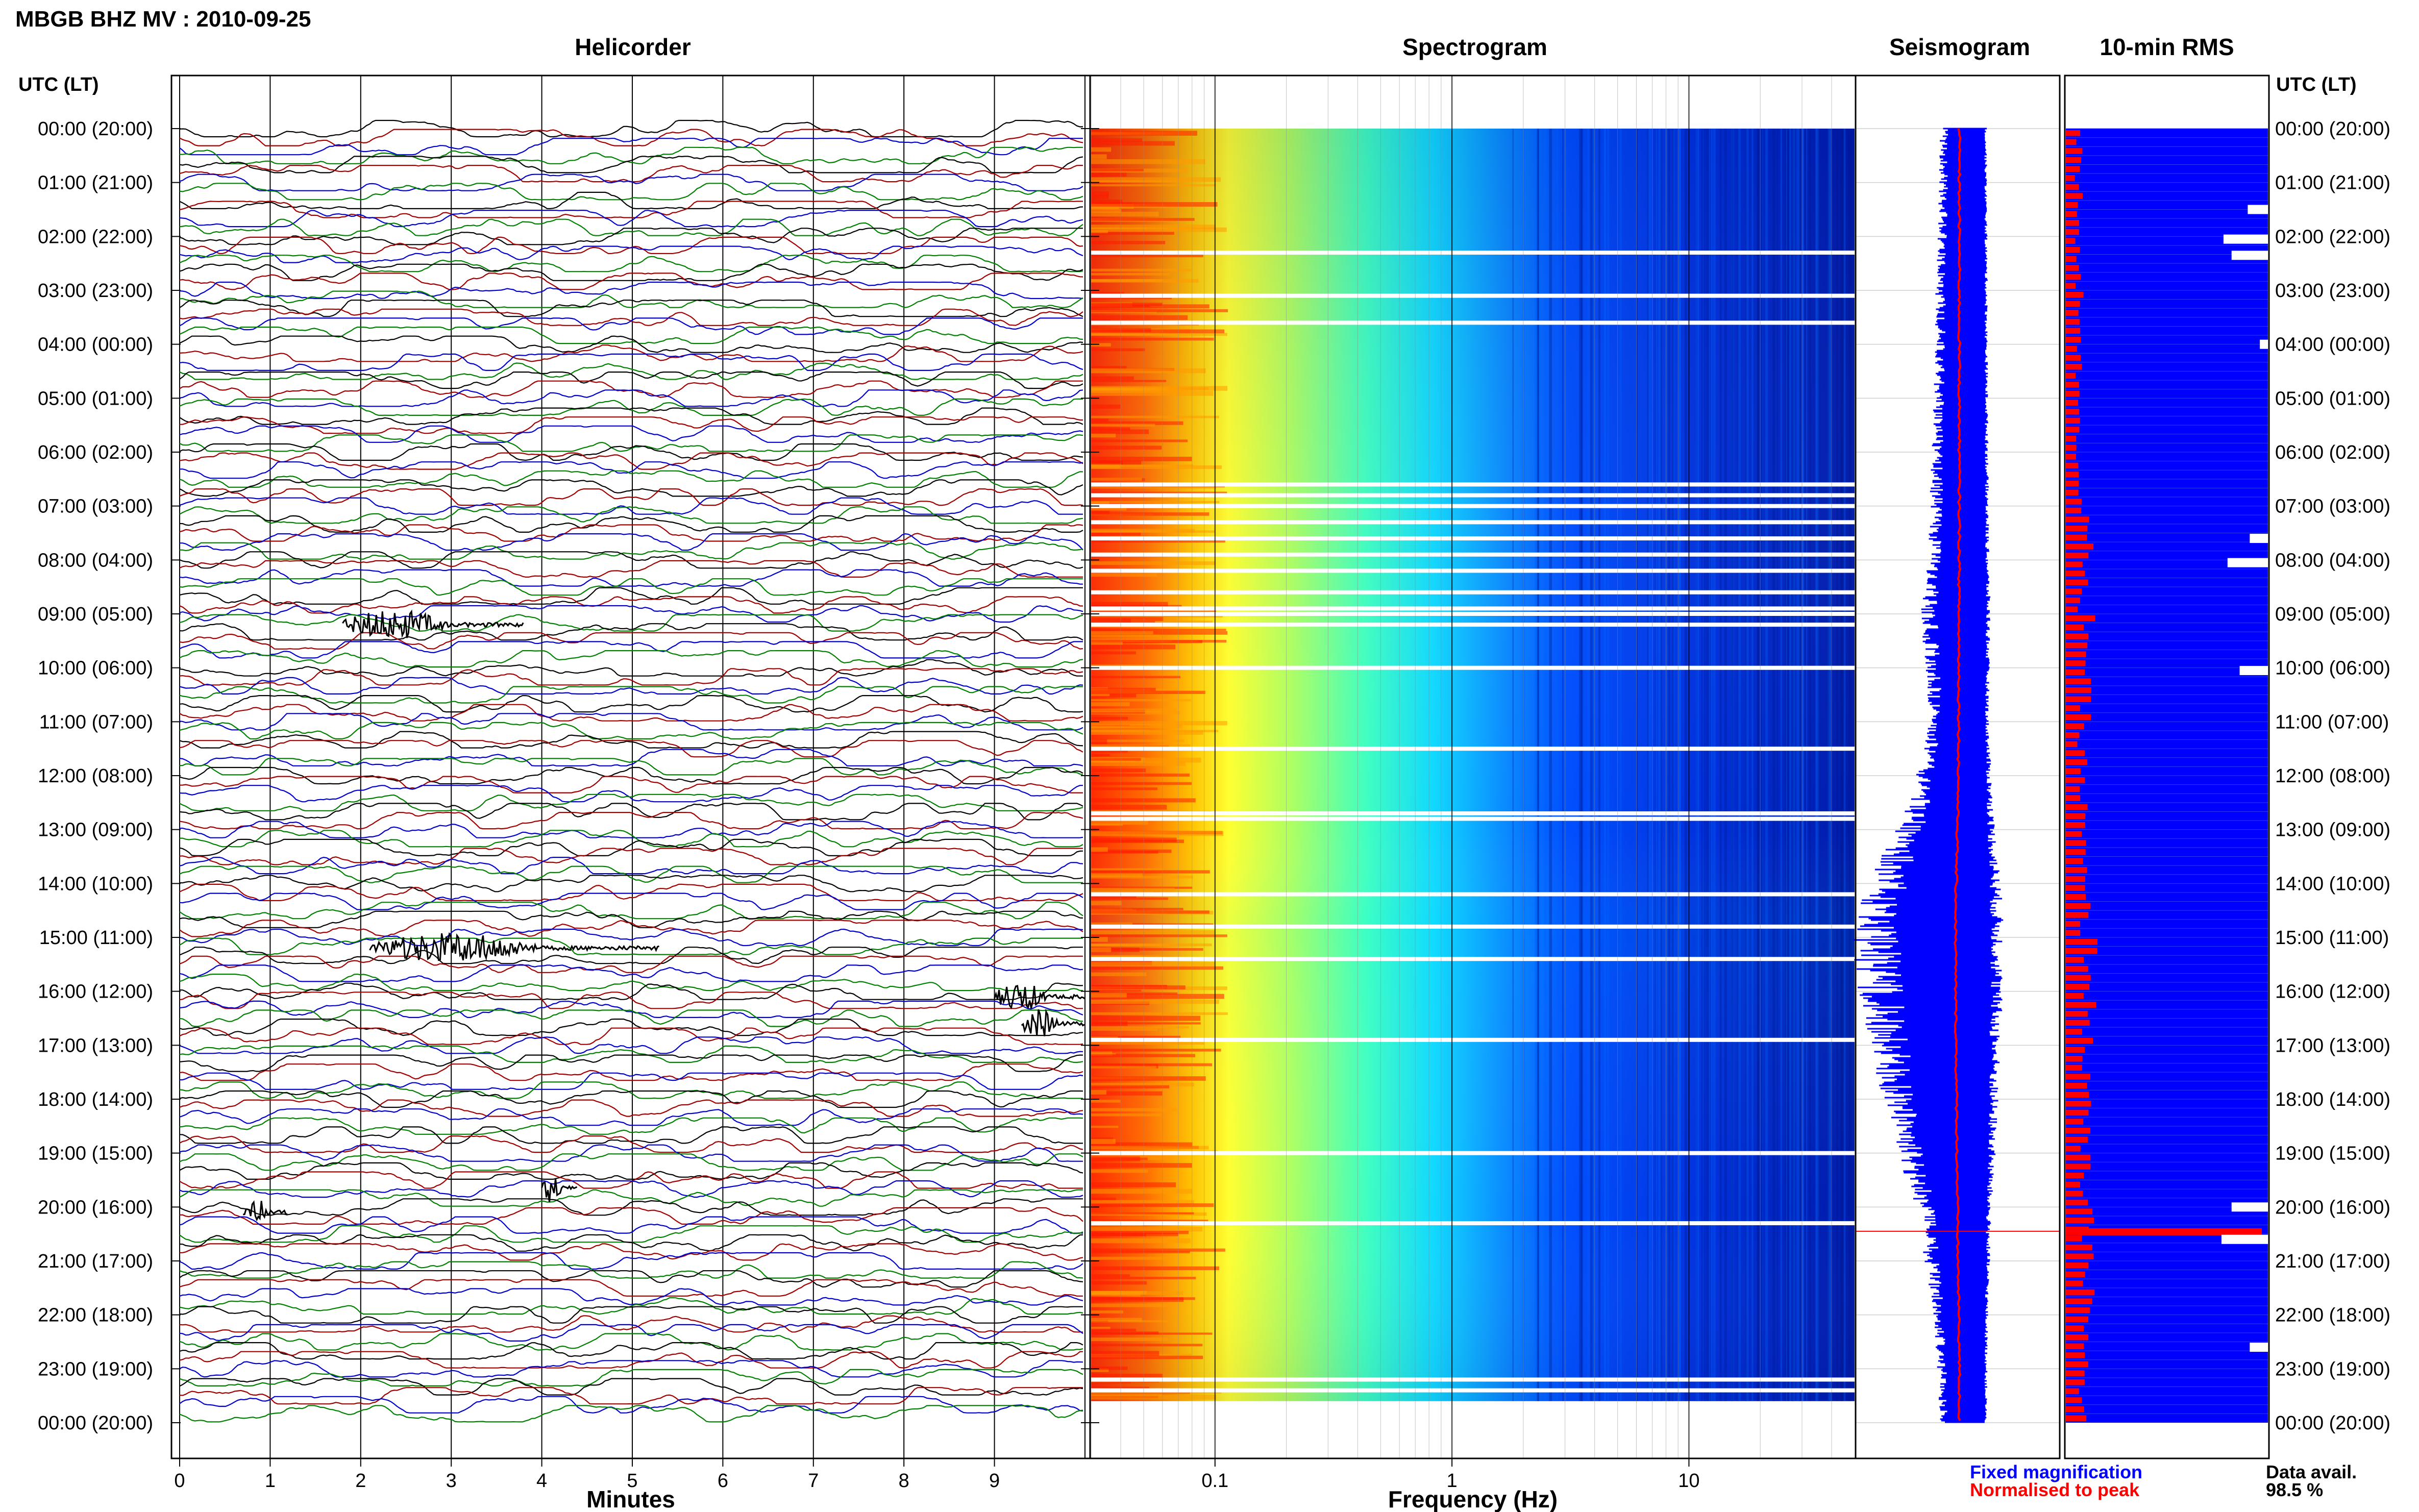  I want to click on time-tick-label-right: 02:00 (22:00), so click(2332, 236).